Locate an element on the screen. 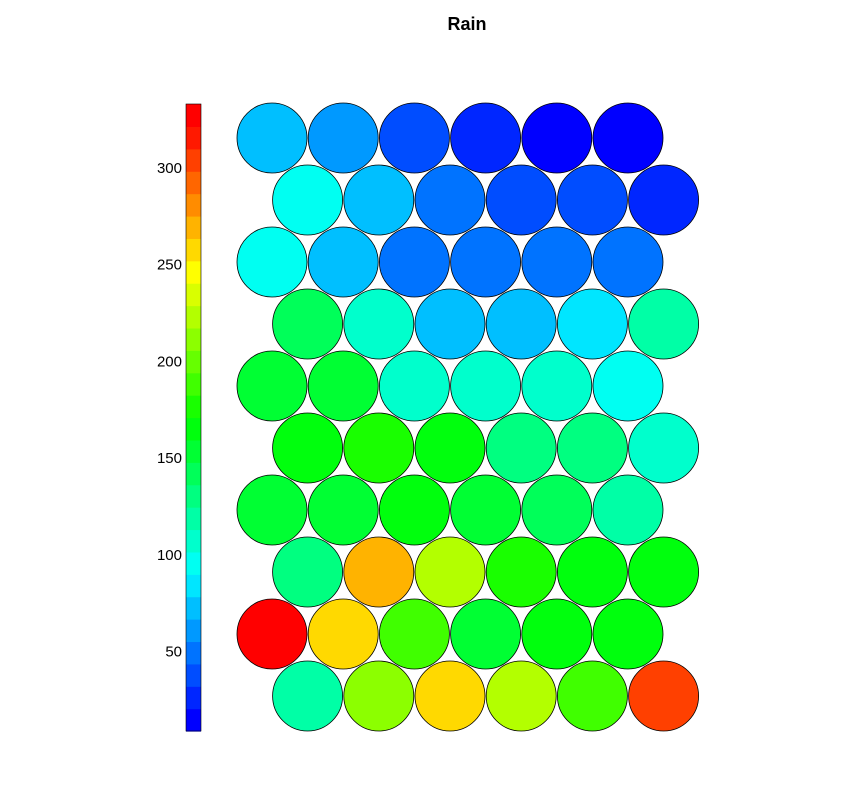 Image resolution: width=860 pixels, height=796 pixels. legend-tick-label: 100 is located at coordinates (169, 555).